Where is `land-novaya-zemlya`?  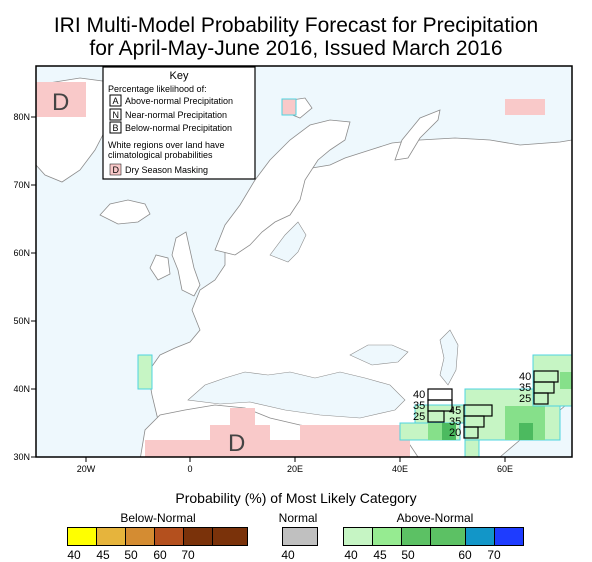
land-novaya-zemlya is located at coordinates (417, 135).